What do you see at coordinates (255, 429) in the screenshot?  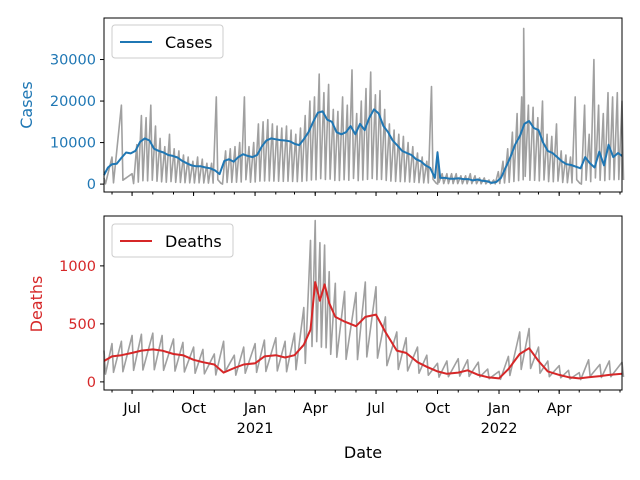 I see `xtick-year-label: 2021` at bounding box center [255, 429].